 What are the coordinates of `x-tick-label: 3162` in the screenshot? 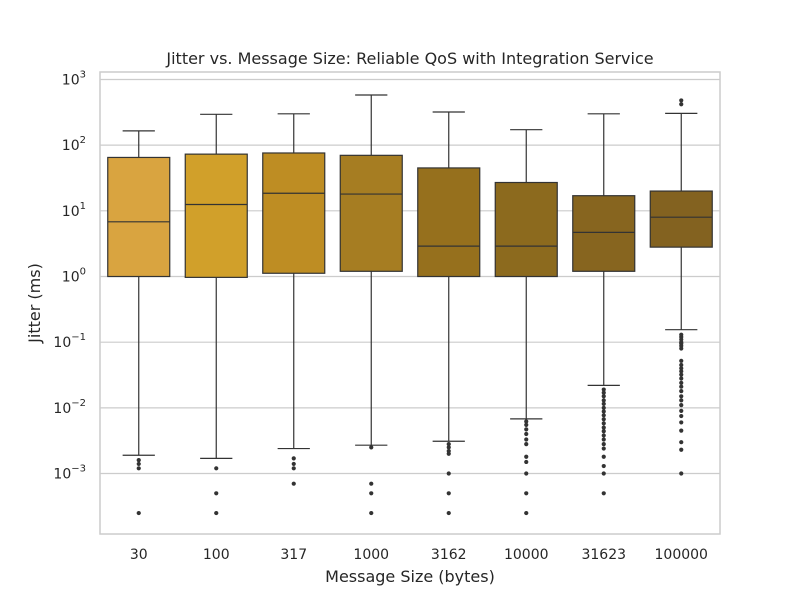 It's located at (449, 555).